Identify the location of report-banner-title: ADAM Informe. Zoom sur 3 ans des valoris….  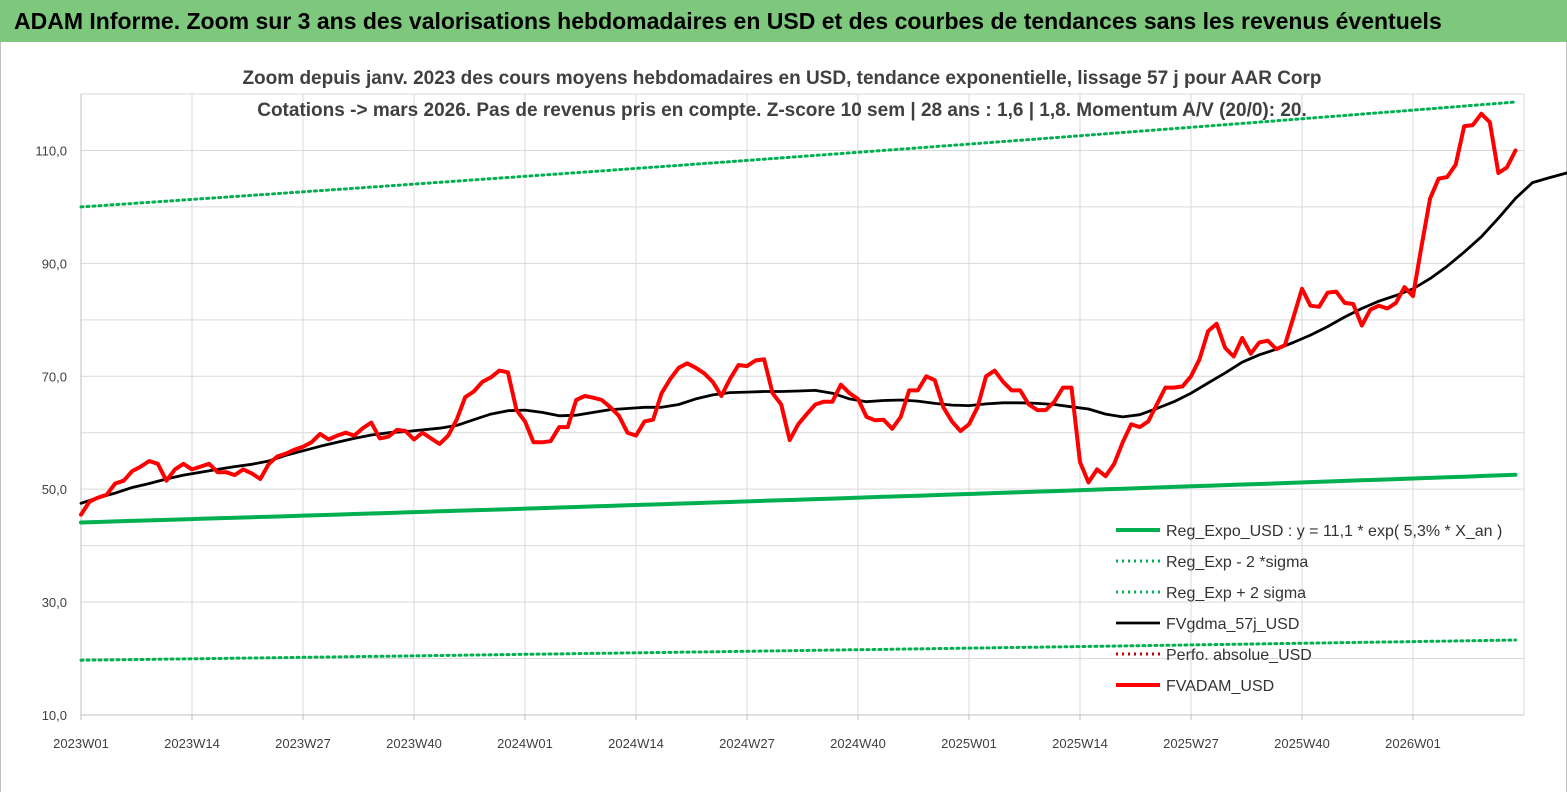
(783, 21).